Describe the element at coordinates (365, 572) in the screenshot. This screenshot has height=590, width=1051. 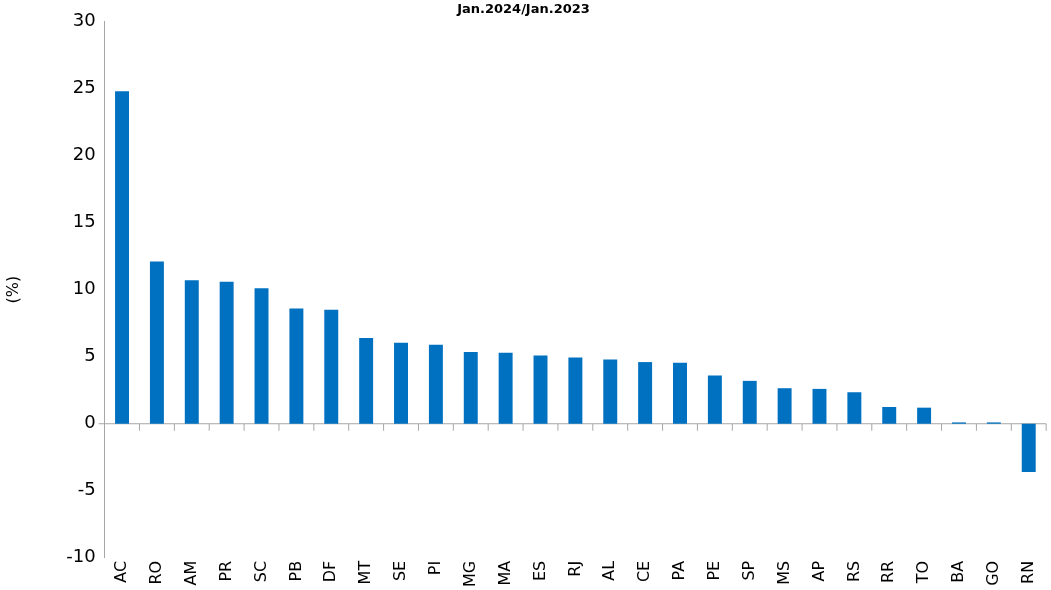
I see `x-tick-label: MT` at that location.